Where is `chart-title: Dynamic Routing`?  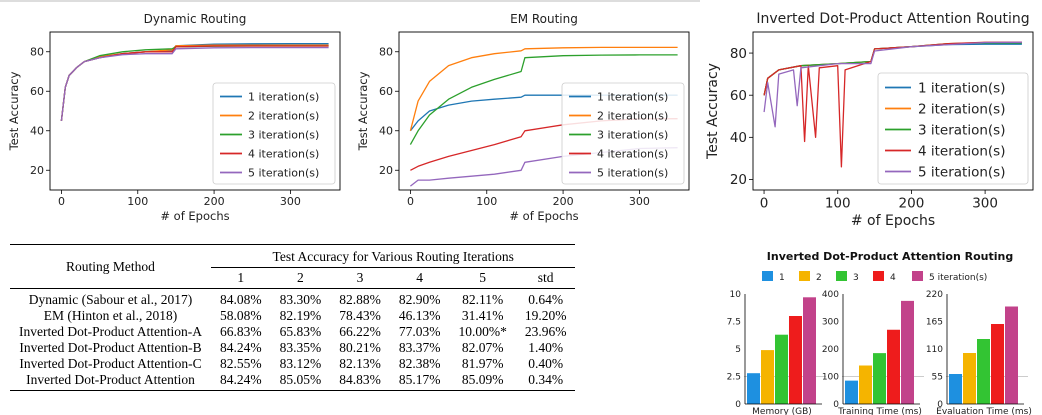
chart-title: Dynamic Routing is located at coordinates (195, 19).